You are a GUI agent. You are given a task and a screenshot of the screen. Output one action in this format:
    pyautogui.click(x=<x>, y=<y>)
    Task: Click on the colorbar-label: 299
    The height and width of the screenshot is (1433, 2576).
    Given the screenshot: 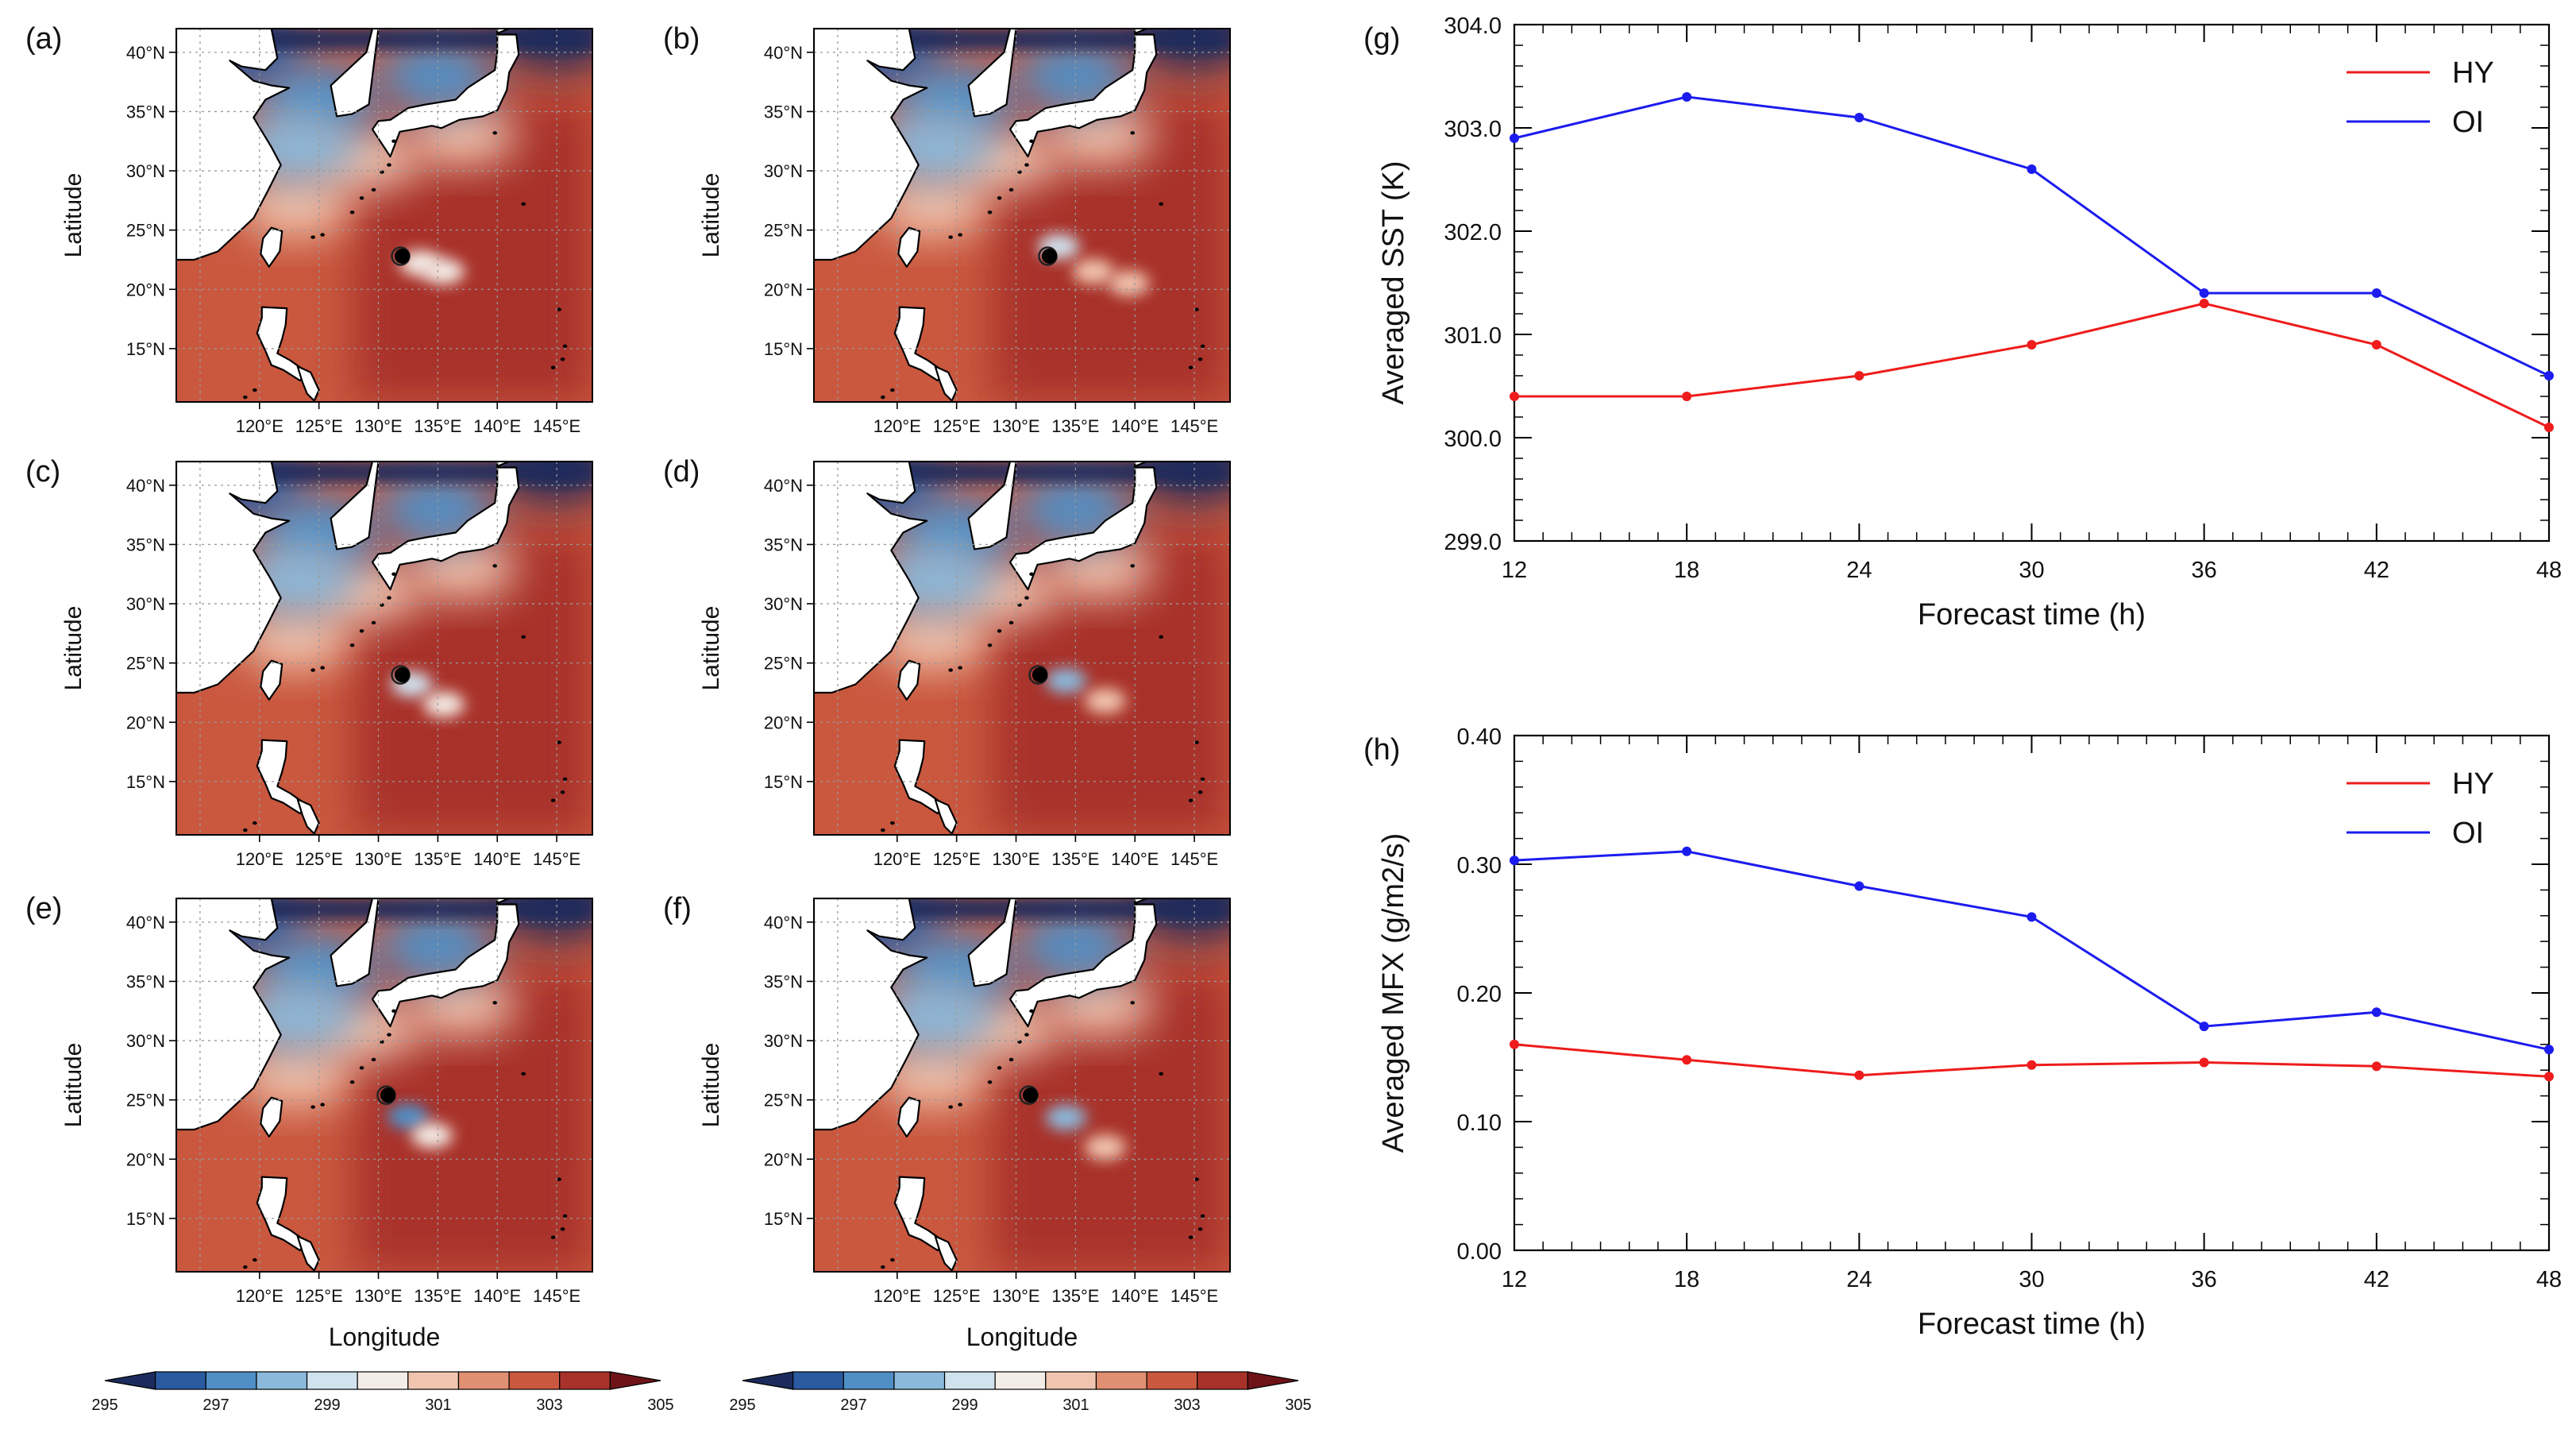 What is the action you would take?
    pyautogui.click(x=327, y=1405)
    